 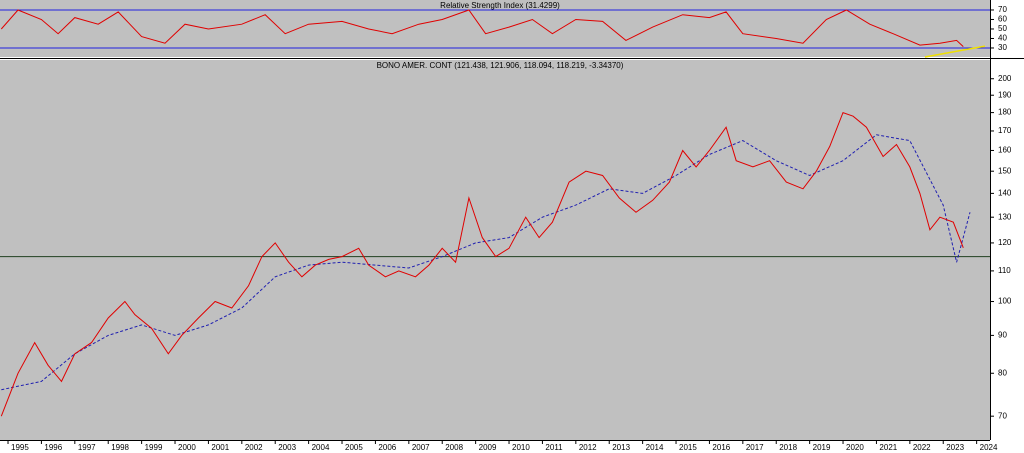 What do you see at coordinates (1005, 130) in the screenshot?
I see `y-tick-label: 170` at bounding box center [1005, 130].